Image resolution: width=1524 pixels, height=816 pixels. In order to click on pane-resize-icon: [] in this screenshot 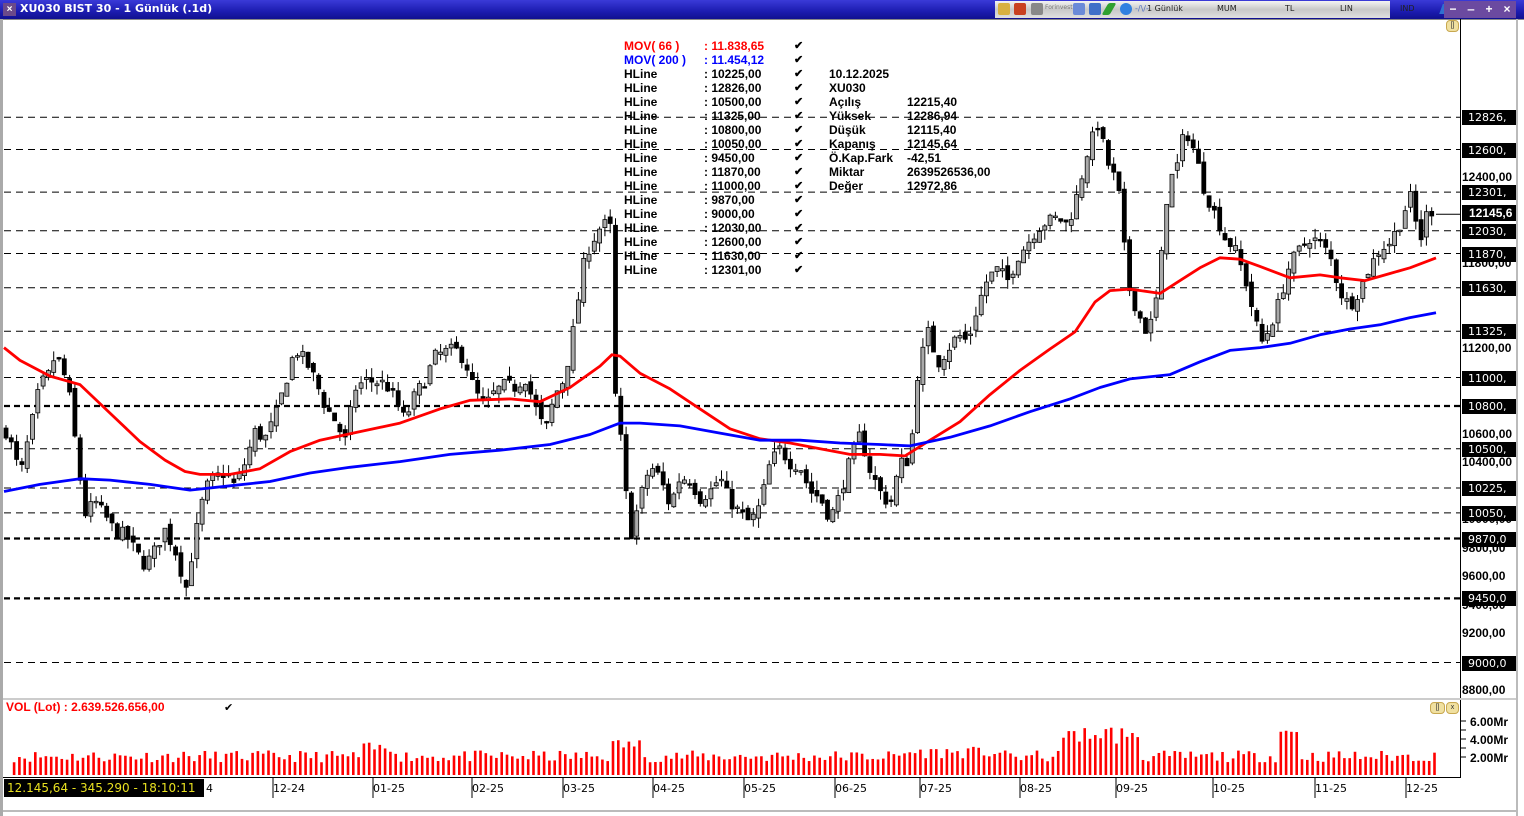, I will do `click(1452, 26)`.